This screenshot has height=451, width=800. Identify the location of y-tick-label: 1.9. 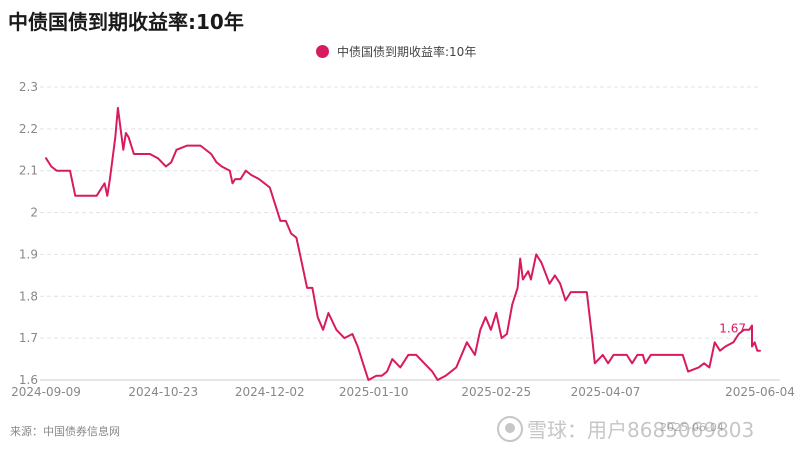
(28, 254).